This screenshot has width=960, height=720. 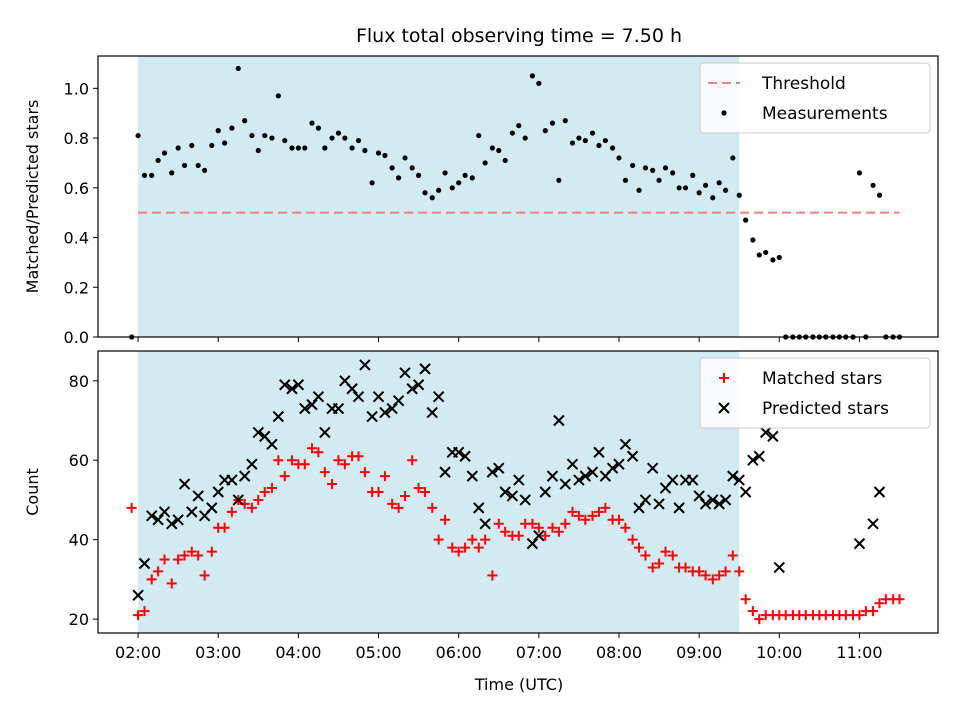 What do you see at coordinates (779, 652) in the screenshot?
I see `xtick-label: 10:00` at bounding box center [779, 652].